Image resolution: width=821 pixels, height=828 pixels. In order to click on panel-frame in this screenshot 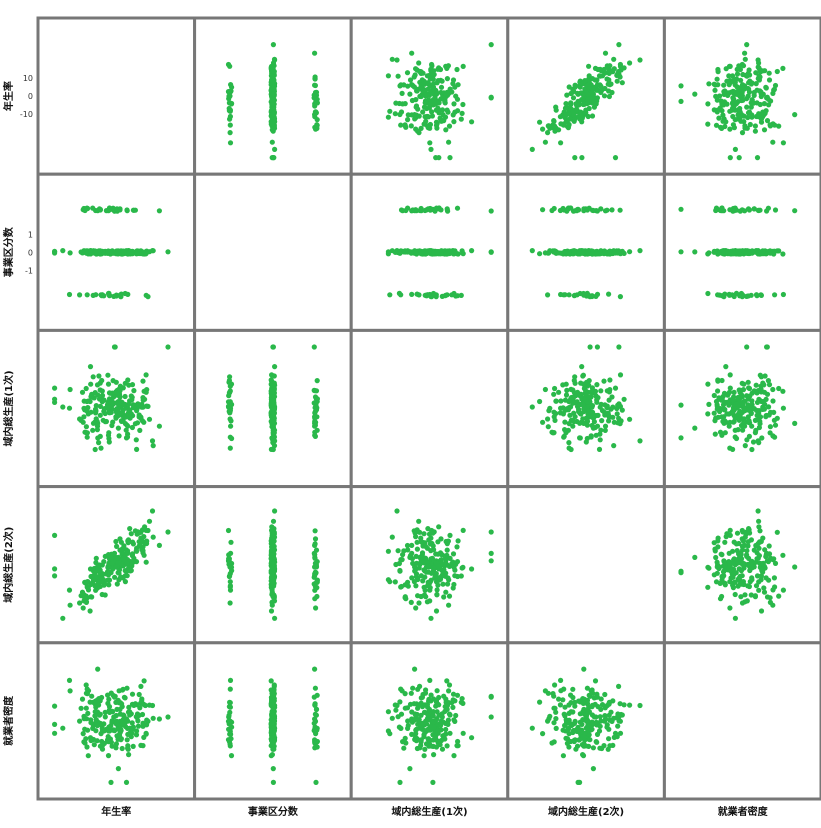, I will do `click(116, 96)`.